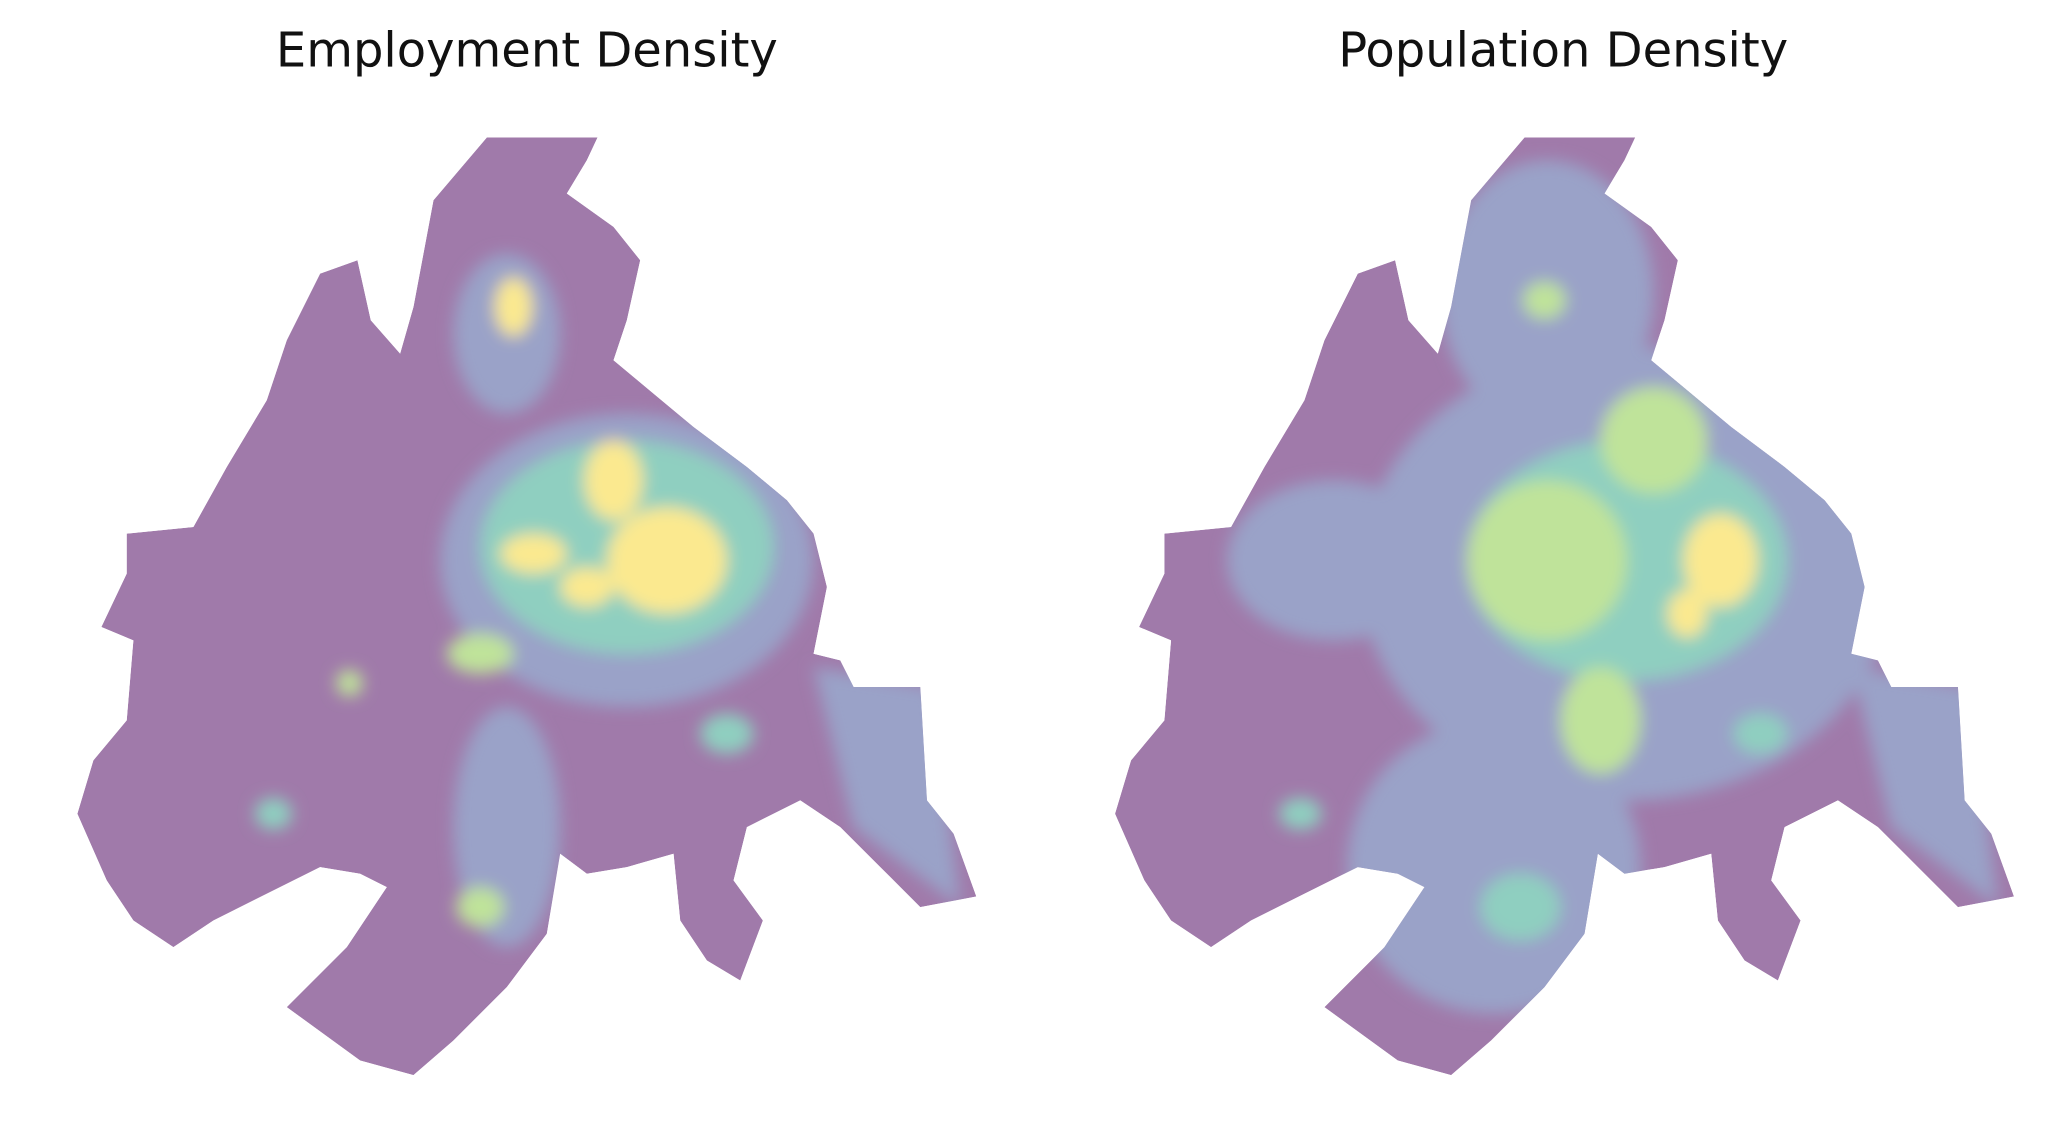  What do you see at coordinates (1563, 50) in the screenshot?
I see `map-title: Population Density` at bounding box center [1563, 50].